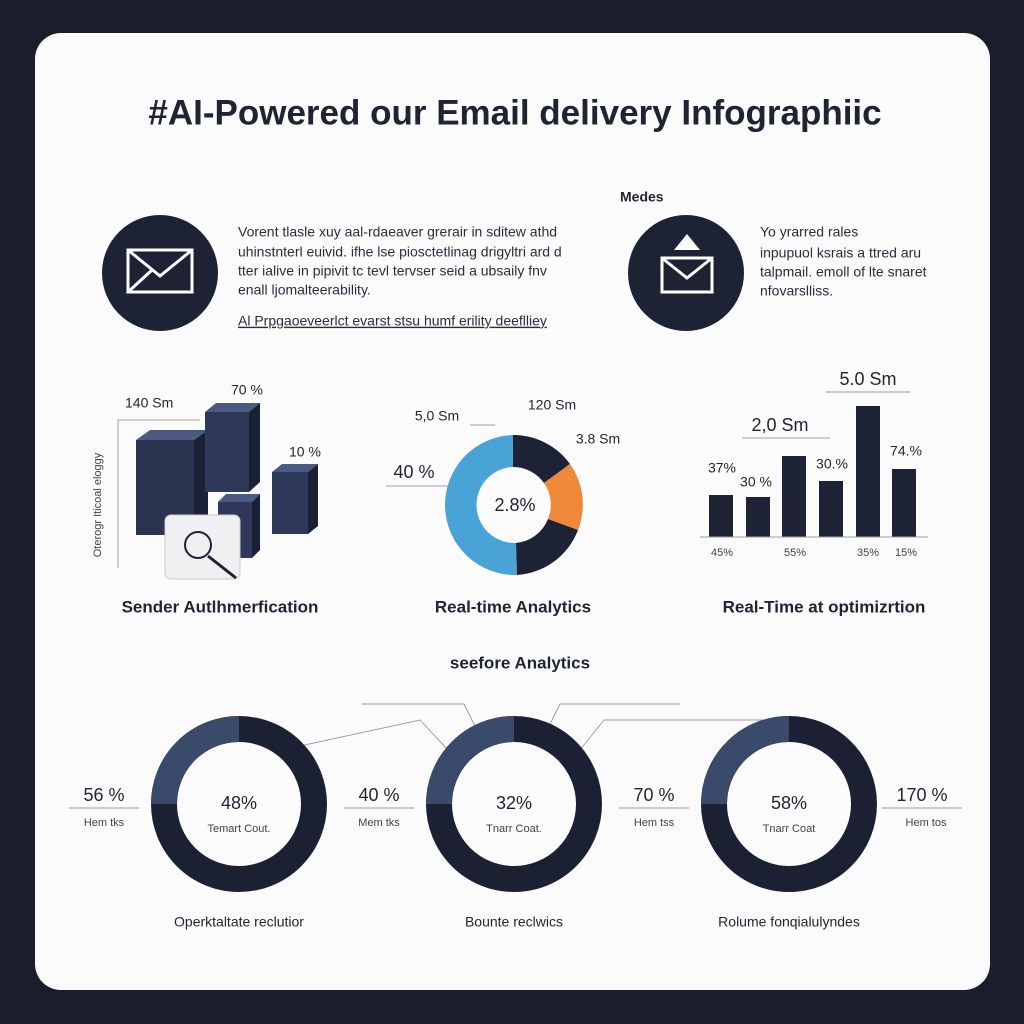 Image resolution: width=1024 pixels, height=1024 pixels. Describe the element at coordinates (843, 272) in the screenshot. I see `body-text: talpmail. emoll of lte snaret` at that location.